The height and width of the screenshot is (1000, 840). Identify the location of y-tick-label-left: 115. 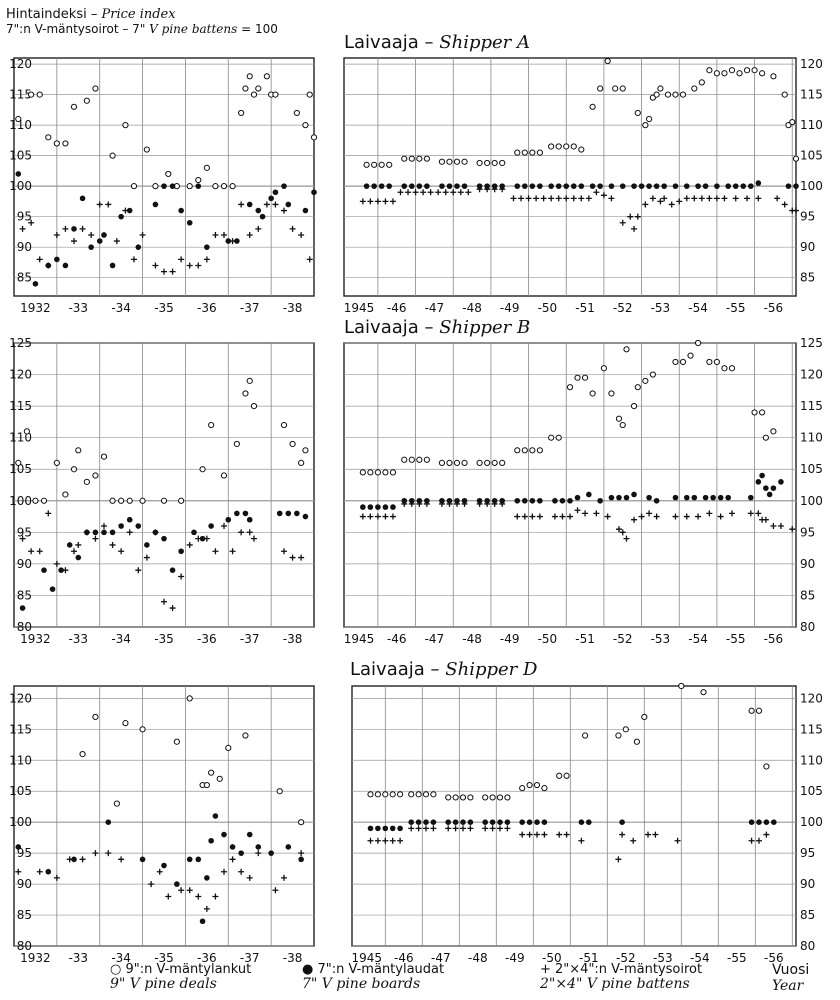
(20, 729).